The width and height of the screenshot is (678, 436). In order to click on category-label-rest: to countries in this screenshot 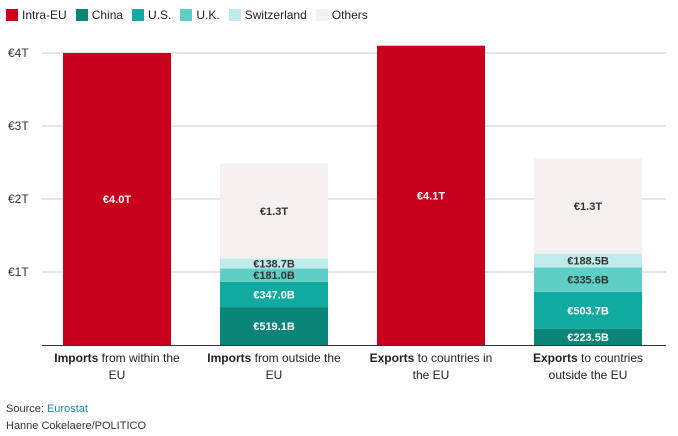, I will do `click(610, 358)`.